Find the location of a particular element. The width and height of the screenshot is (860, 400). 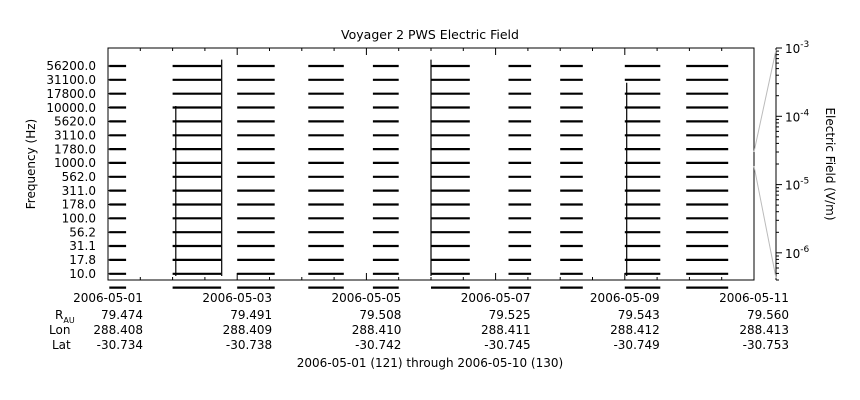

x-tick-label: 2006-05-01 is located at coordinates (108, 298).